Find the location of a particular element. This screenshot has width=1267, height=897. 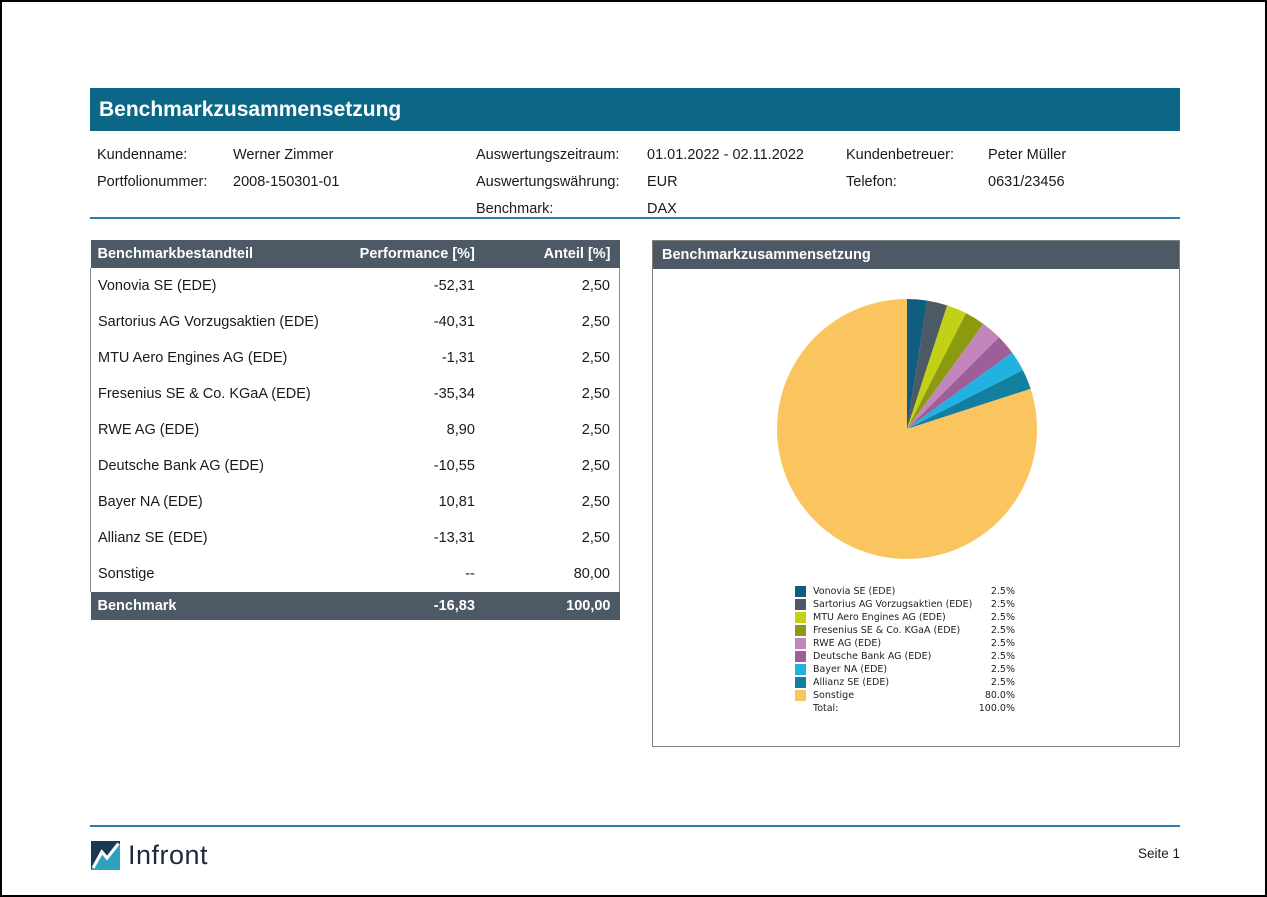

legend-item-label: Total: is located at coordinates (826, 708).